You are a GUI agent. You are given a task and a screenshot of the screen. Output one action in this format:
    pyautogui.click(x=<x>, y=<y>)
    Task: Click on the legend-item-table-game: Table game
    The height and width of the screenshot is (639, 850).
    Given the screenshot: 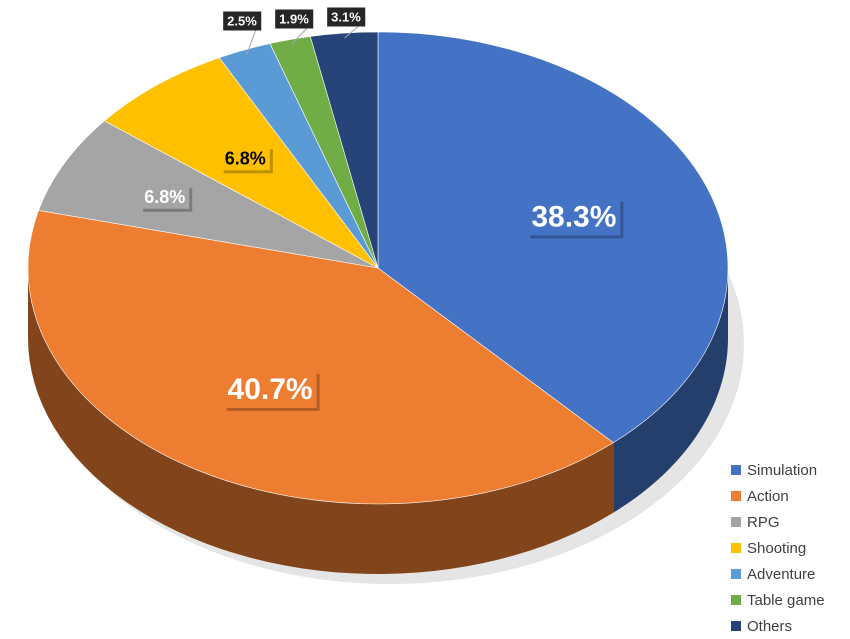 What is the action you would take?
    pyautogui.click(x=778, y=600)
    